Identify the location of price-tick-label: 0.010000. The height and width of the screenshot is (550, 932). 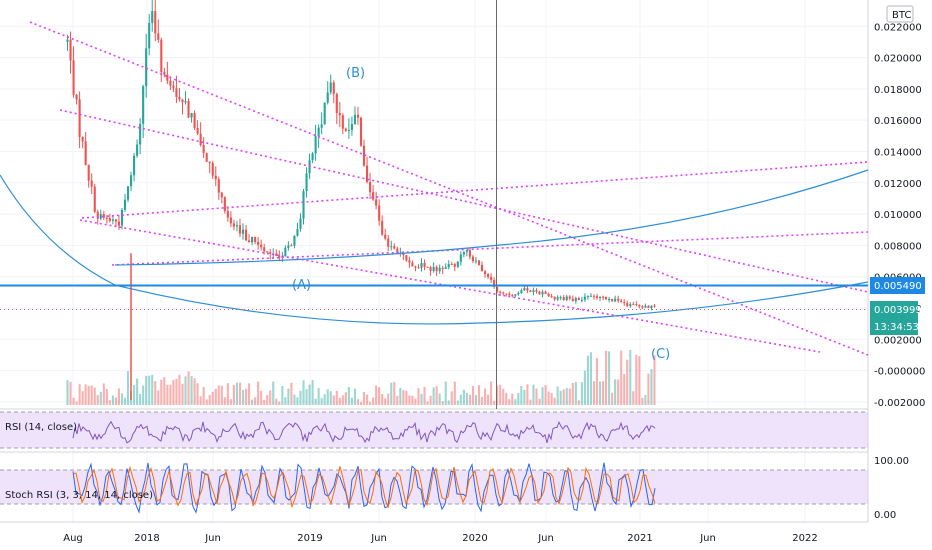
(898, 215).